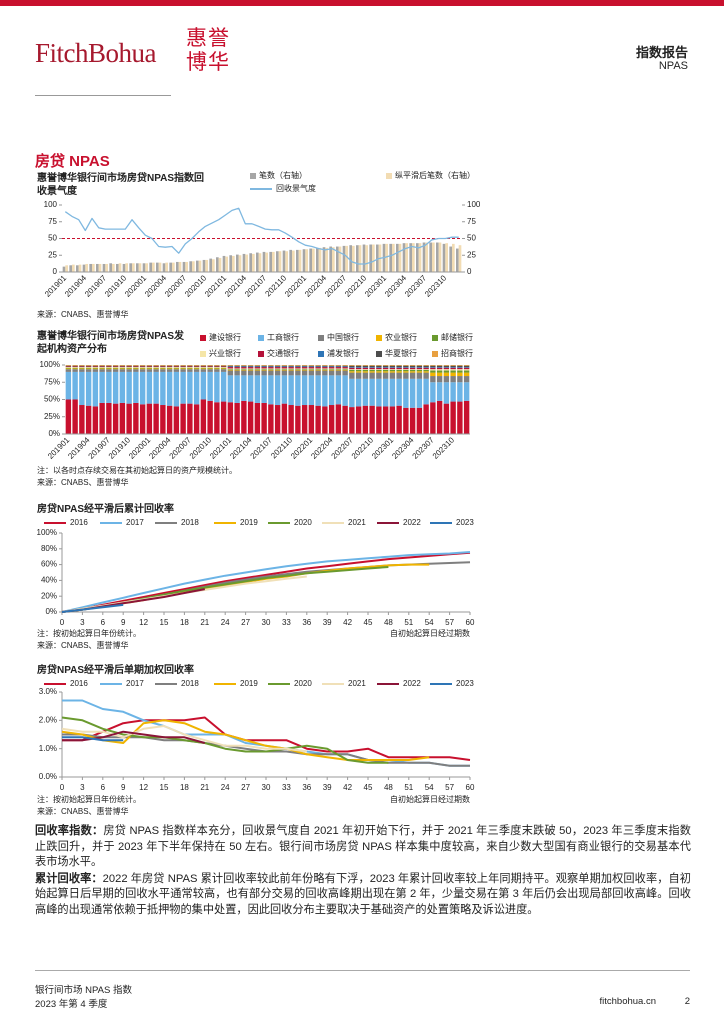 This screenshot has width=724, height=1024. I want to click on legend-label: 2016, so click(79, 522).